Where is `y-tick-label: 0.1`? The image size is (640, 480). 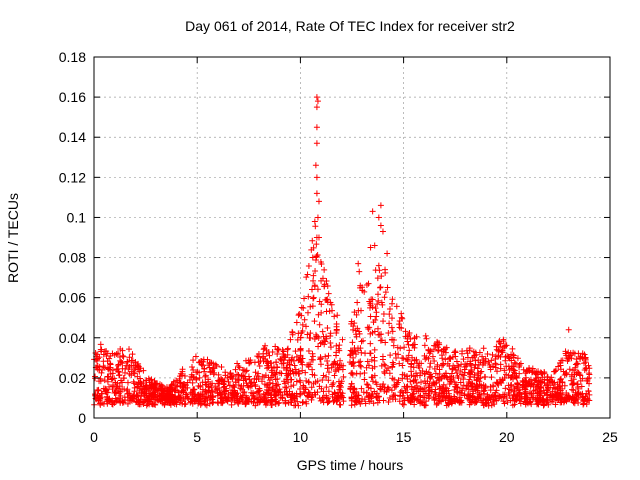
y-tick-label: 0.1 is located at coordinates (77, 217).